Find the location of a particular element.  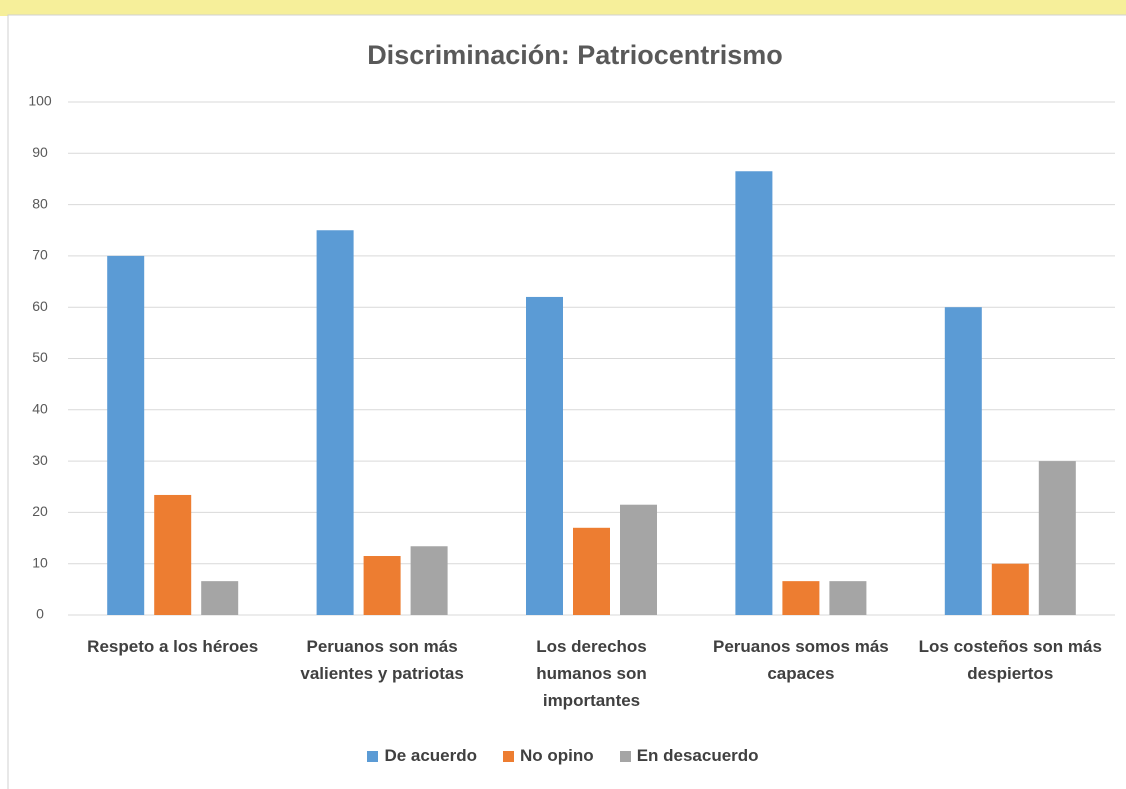

y-tick-label: 30 is located at coordinates (40, 460).